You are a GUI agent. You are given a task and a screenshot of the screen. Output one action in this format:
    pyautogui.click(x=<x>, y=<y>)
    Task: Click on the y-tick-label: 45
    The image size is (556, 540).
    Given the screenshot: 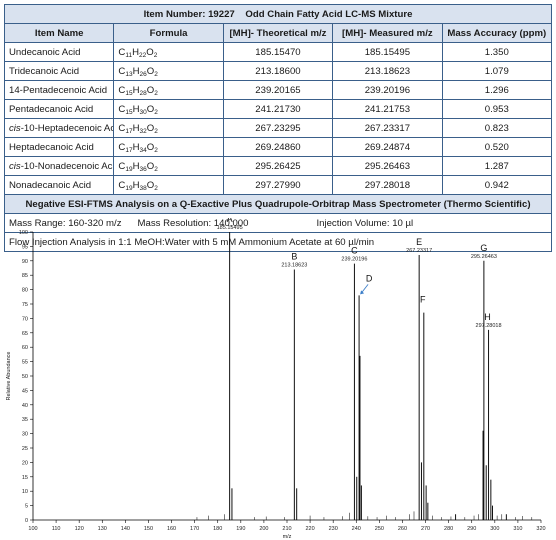 What is the action you would take?
    pyautogui.click(x=25, y=391)
    